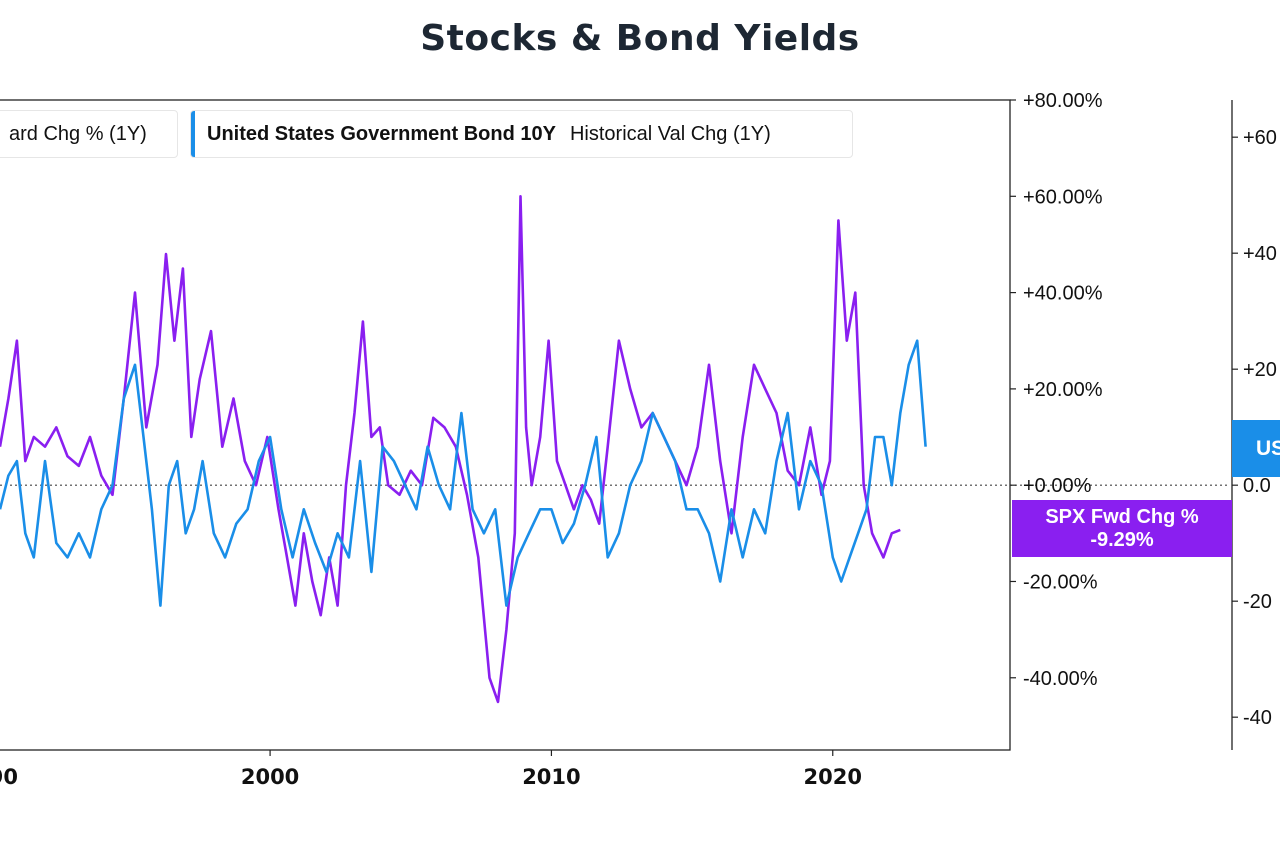 The height and width of the screenshot is (853, 1280). Describe the element at coordinates (833, 777) in the screenshot. I see `x-tick-label: 2020` at that location.